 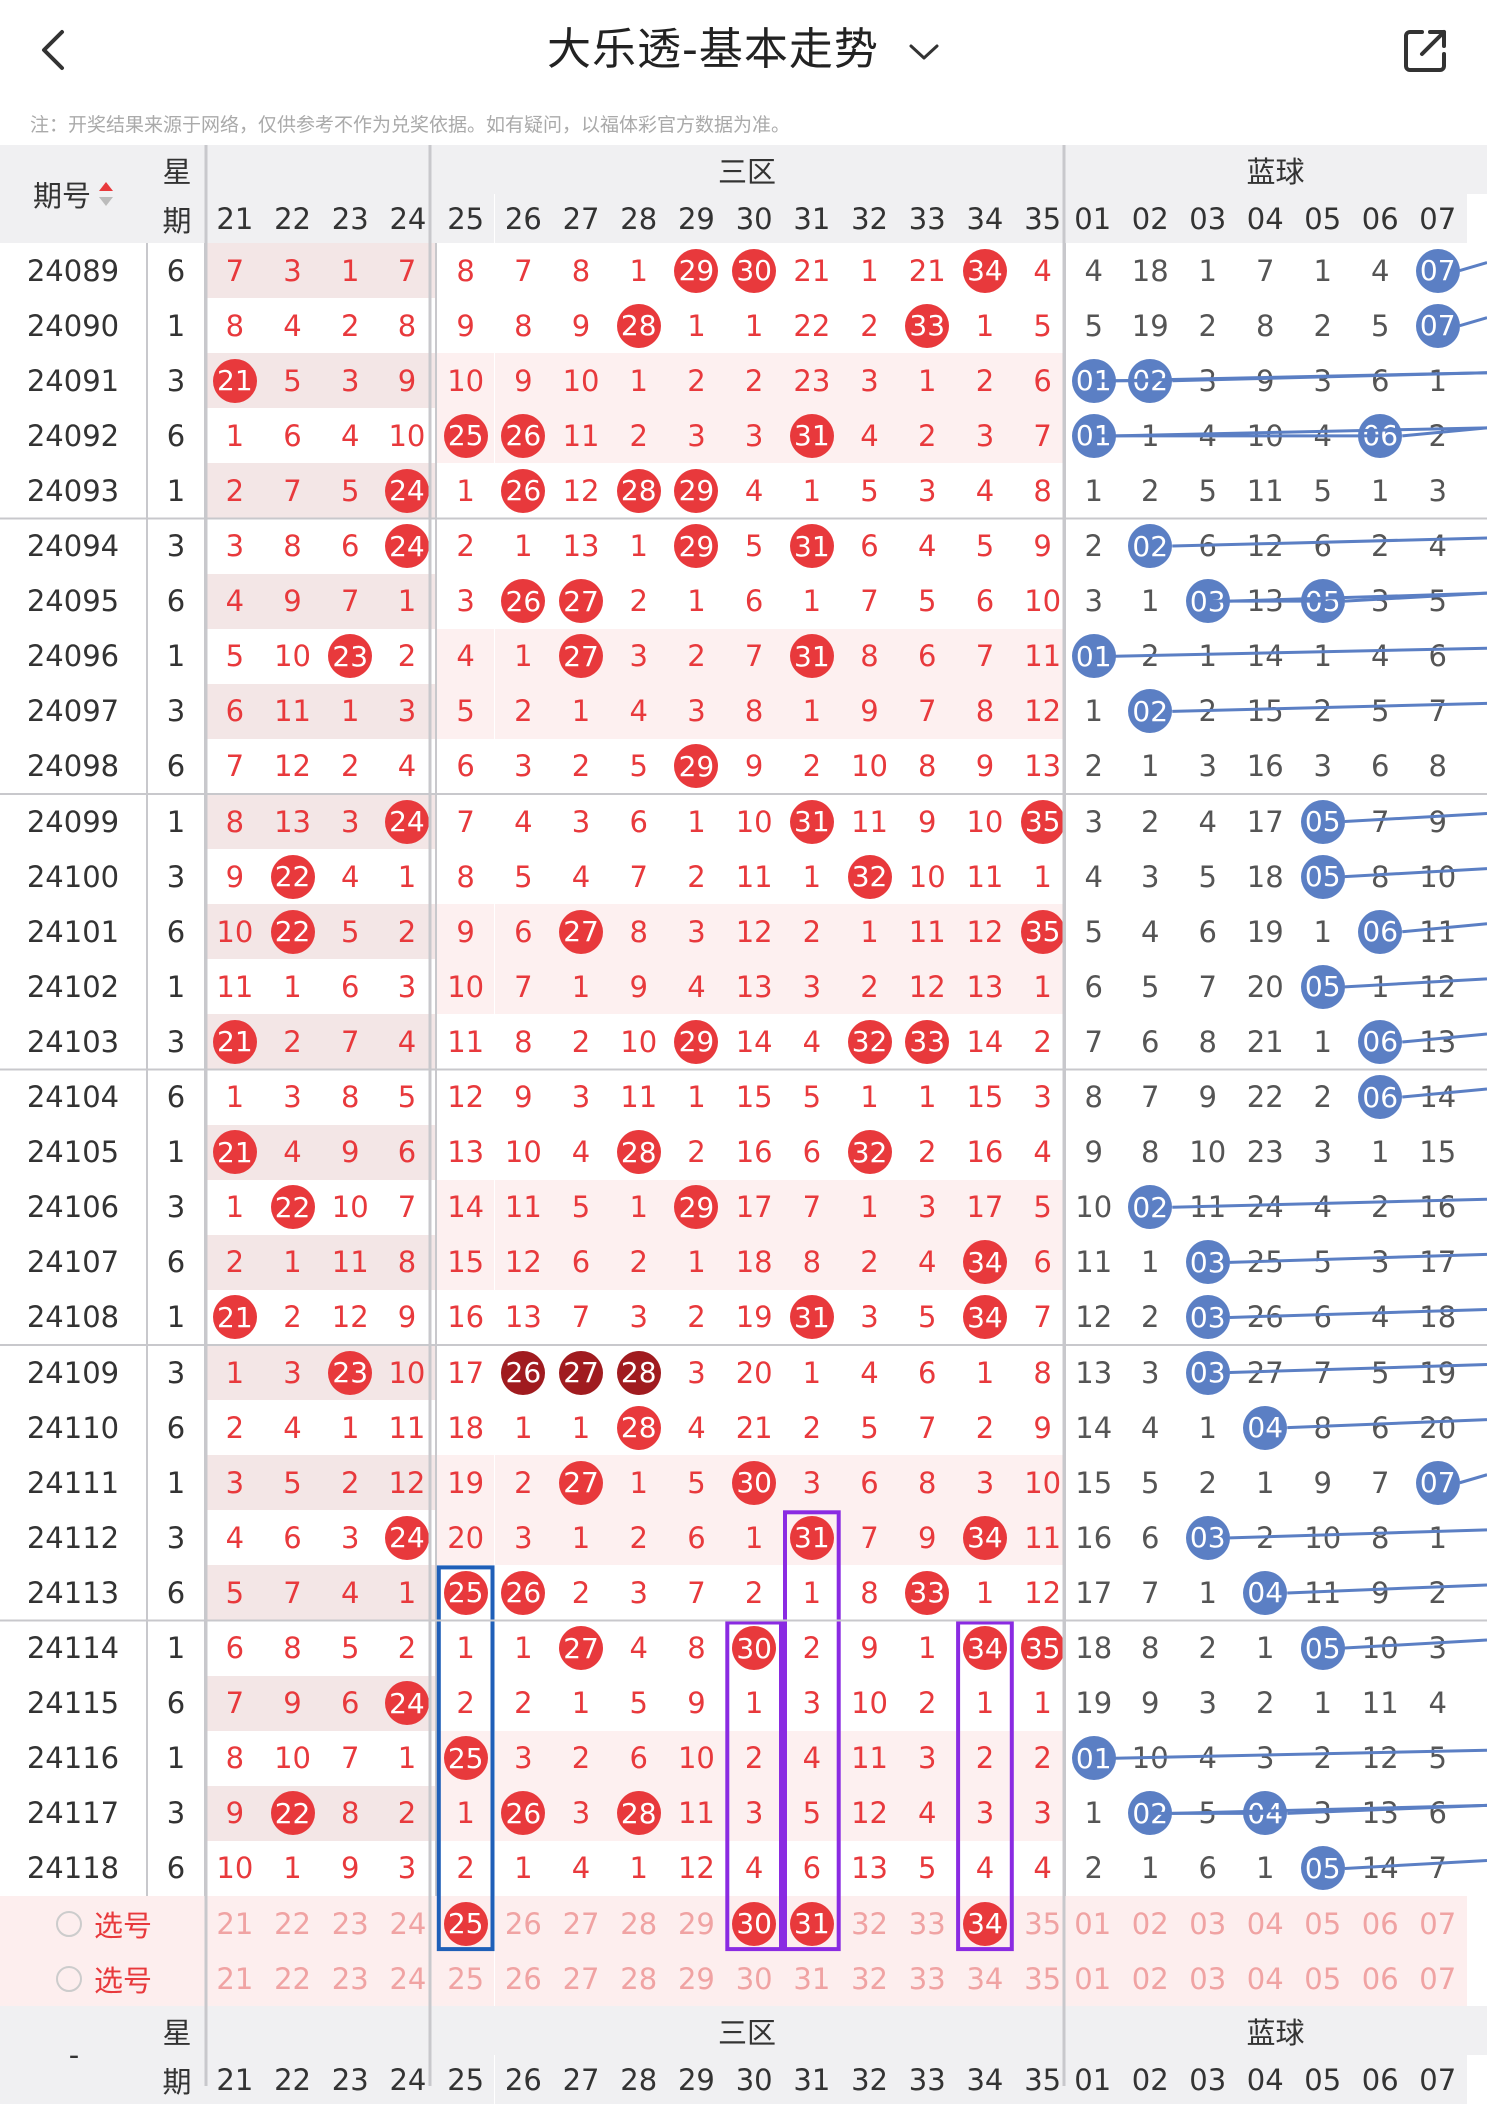 What do you see at coordinates (743, 50) in the screenshot?
I see `page-title-dropdown: 大乐透-基本走势` at bounding box center [743, 50].